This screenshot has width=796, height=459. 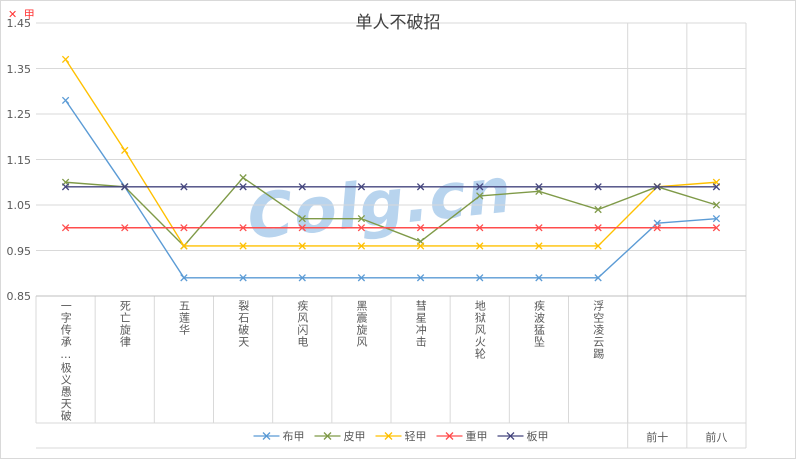 I want to click on chart-legend: 布甲 皮甲 轻甲 重甲 板甲, so click(x=401, y=436).